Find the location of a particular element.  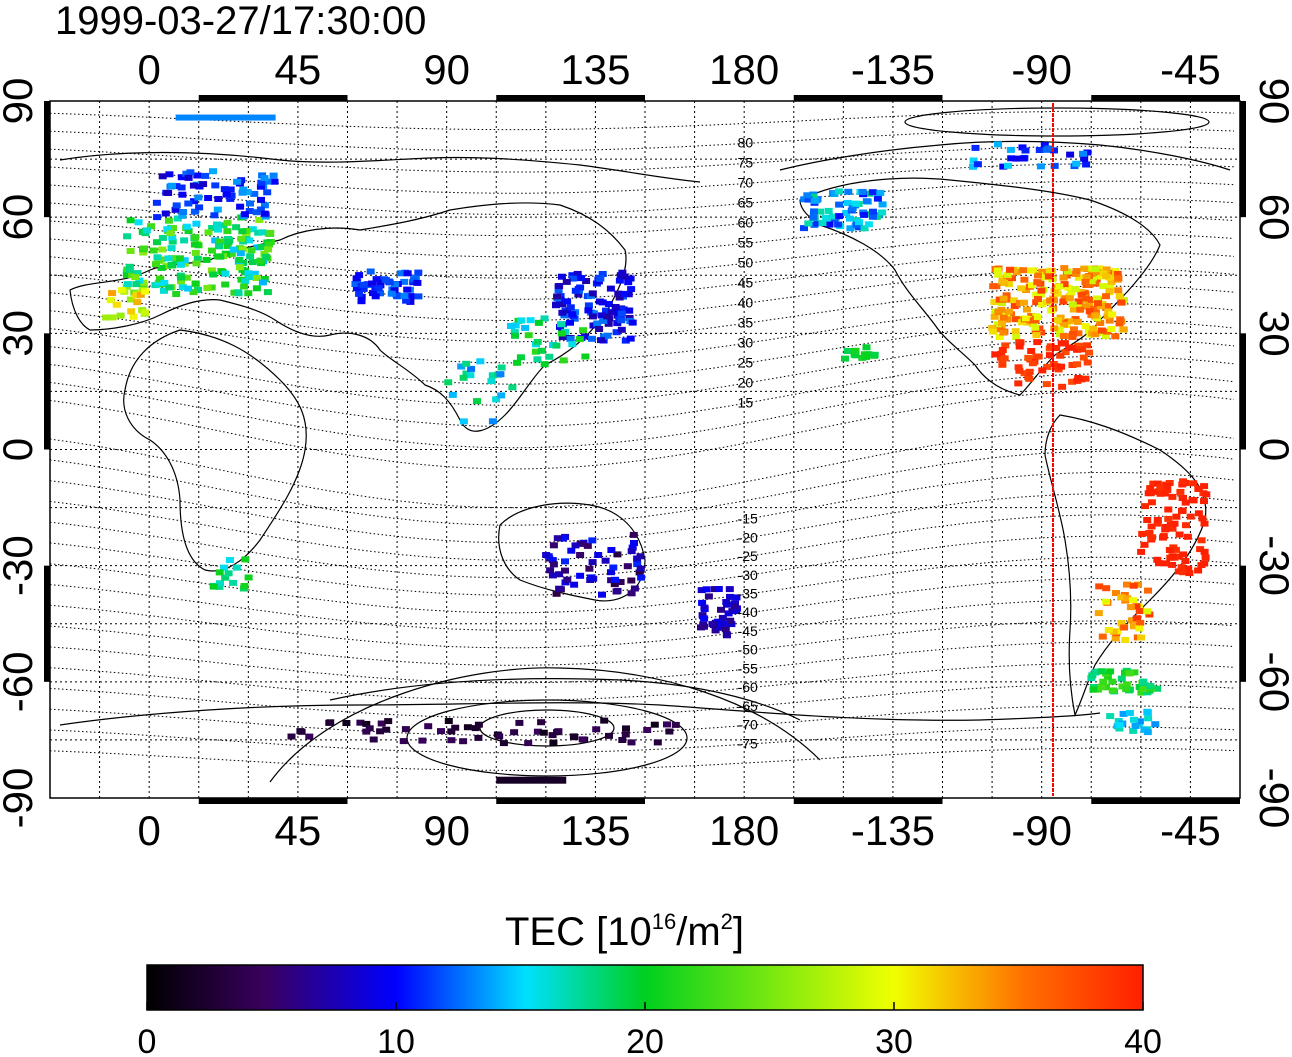

lat-tick-label: -30 is located at coordinates (1271, 565).